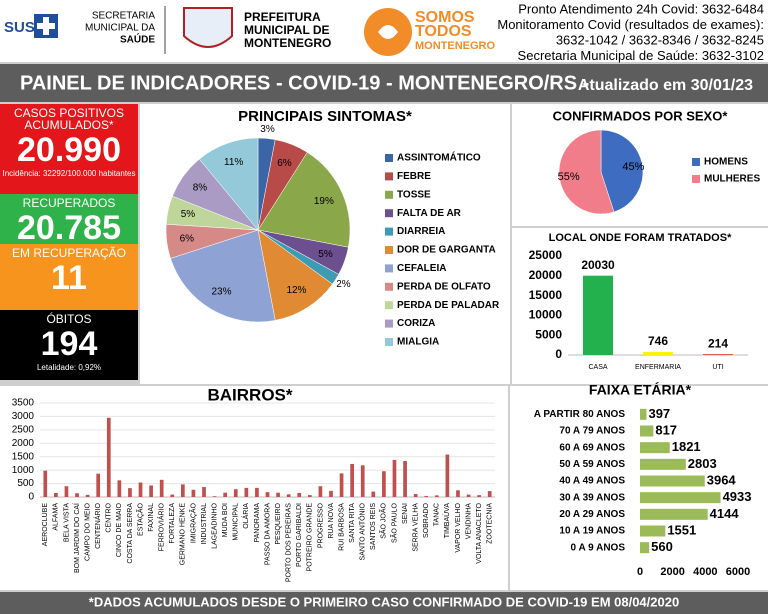  What do you see at coordinates (341, 527) in the screenshot?
I see `x-tick-label: RUI BARBOSA` at bounding box center [341, 527].